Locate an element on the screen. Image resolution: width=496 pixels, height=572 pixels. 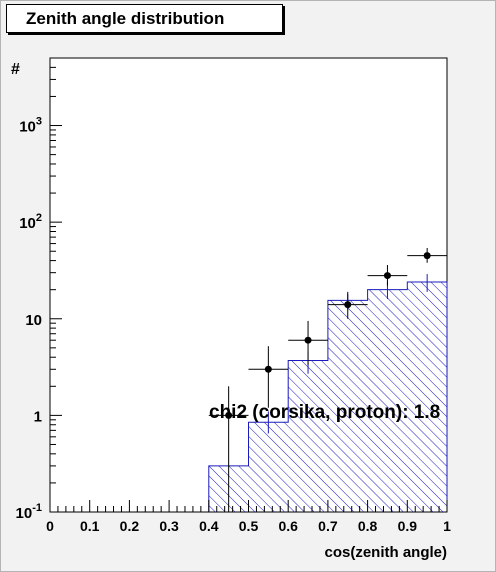
x-axis-label: cos(zenith angle) is located at coordinates (385, 552).